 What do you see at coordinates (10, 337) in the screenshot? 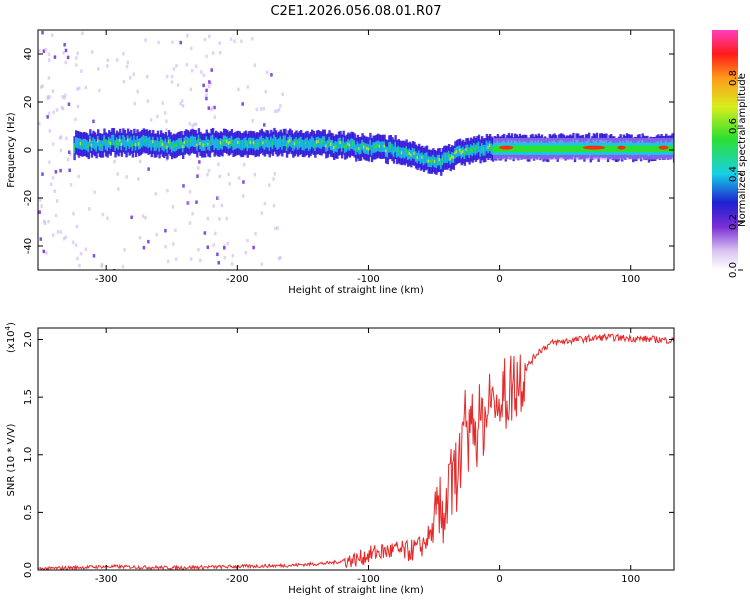
I see `snr-y-scale-note: (x104)` at bounding box center [10, 337].